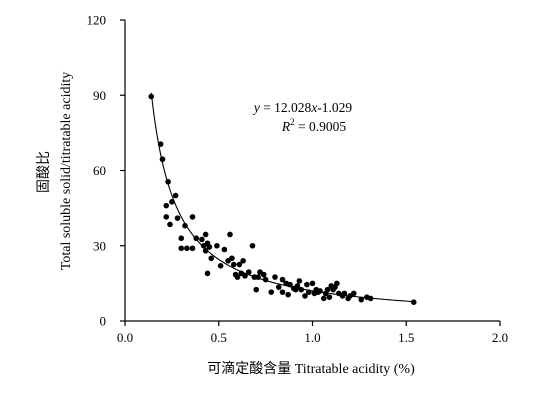  Describe the element at coordinates (292, 122) in the screenshot. I see `fit-r-sup: 2` at that location.